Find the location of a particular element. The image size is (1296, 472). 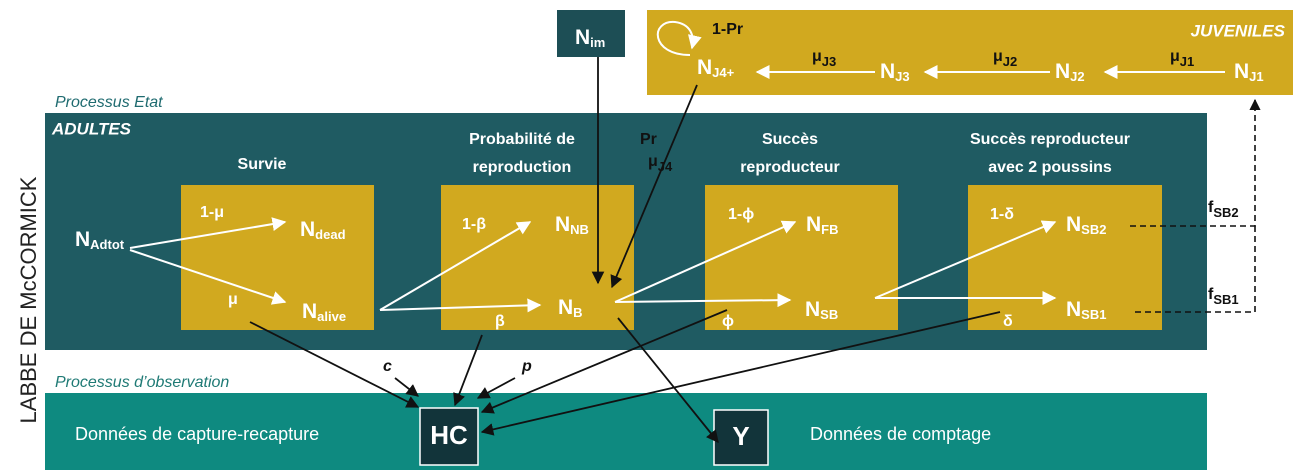

label: NSB1 is located at coordinates (1086, 310).